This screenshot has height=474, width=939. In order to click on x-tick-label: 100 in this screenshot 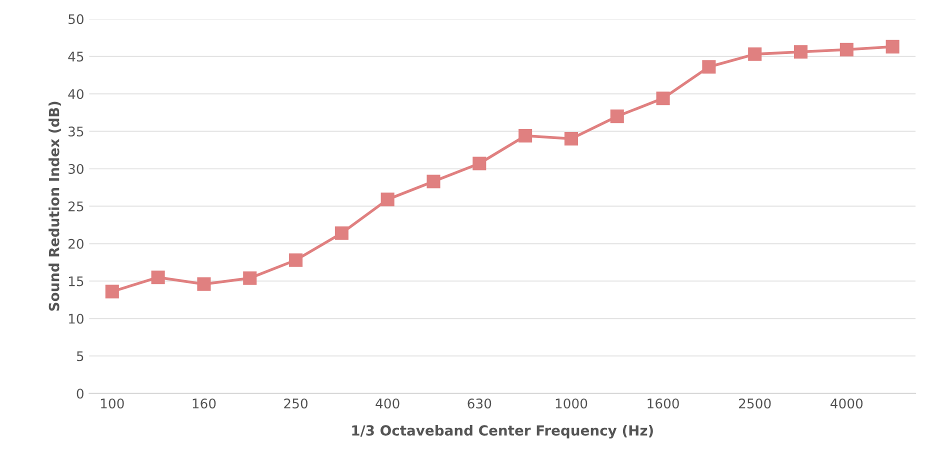, I will do `click(112, 403)`.